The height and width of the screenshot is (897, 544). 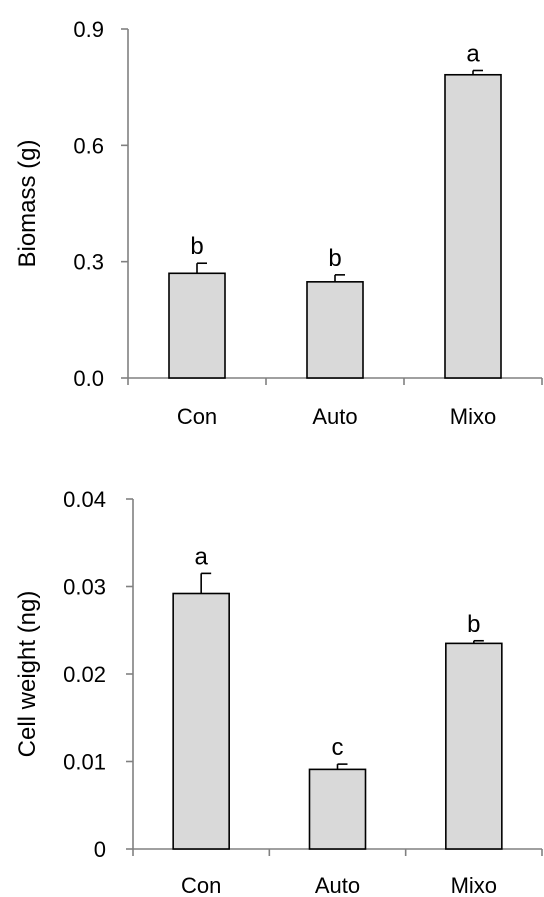 I want to click on y-tick-label: 0.01, so click(x=84, y=762).